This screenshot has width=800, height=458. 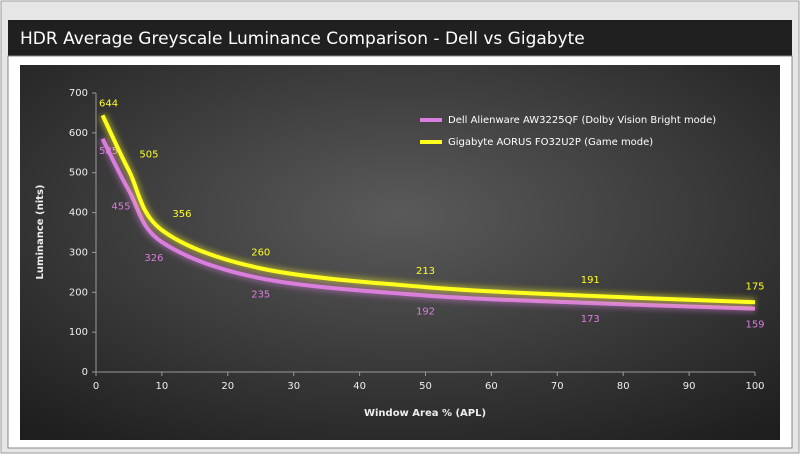 I want to click on data-label: 326, so click(x=153, y=258).